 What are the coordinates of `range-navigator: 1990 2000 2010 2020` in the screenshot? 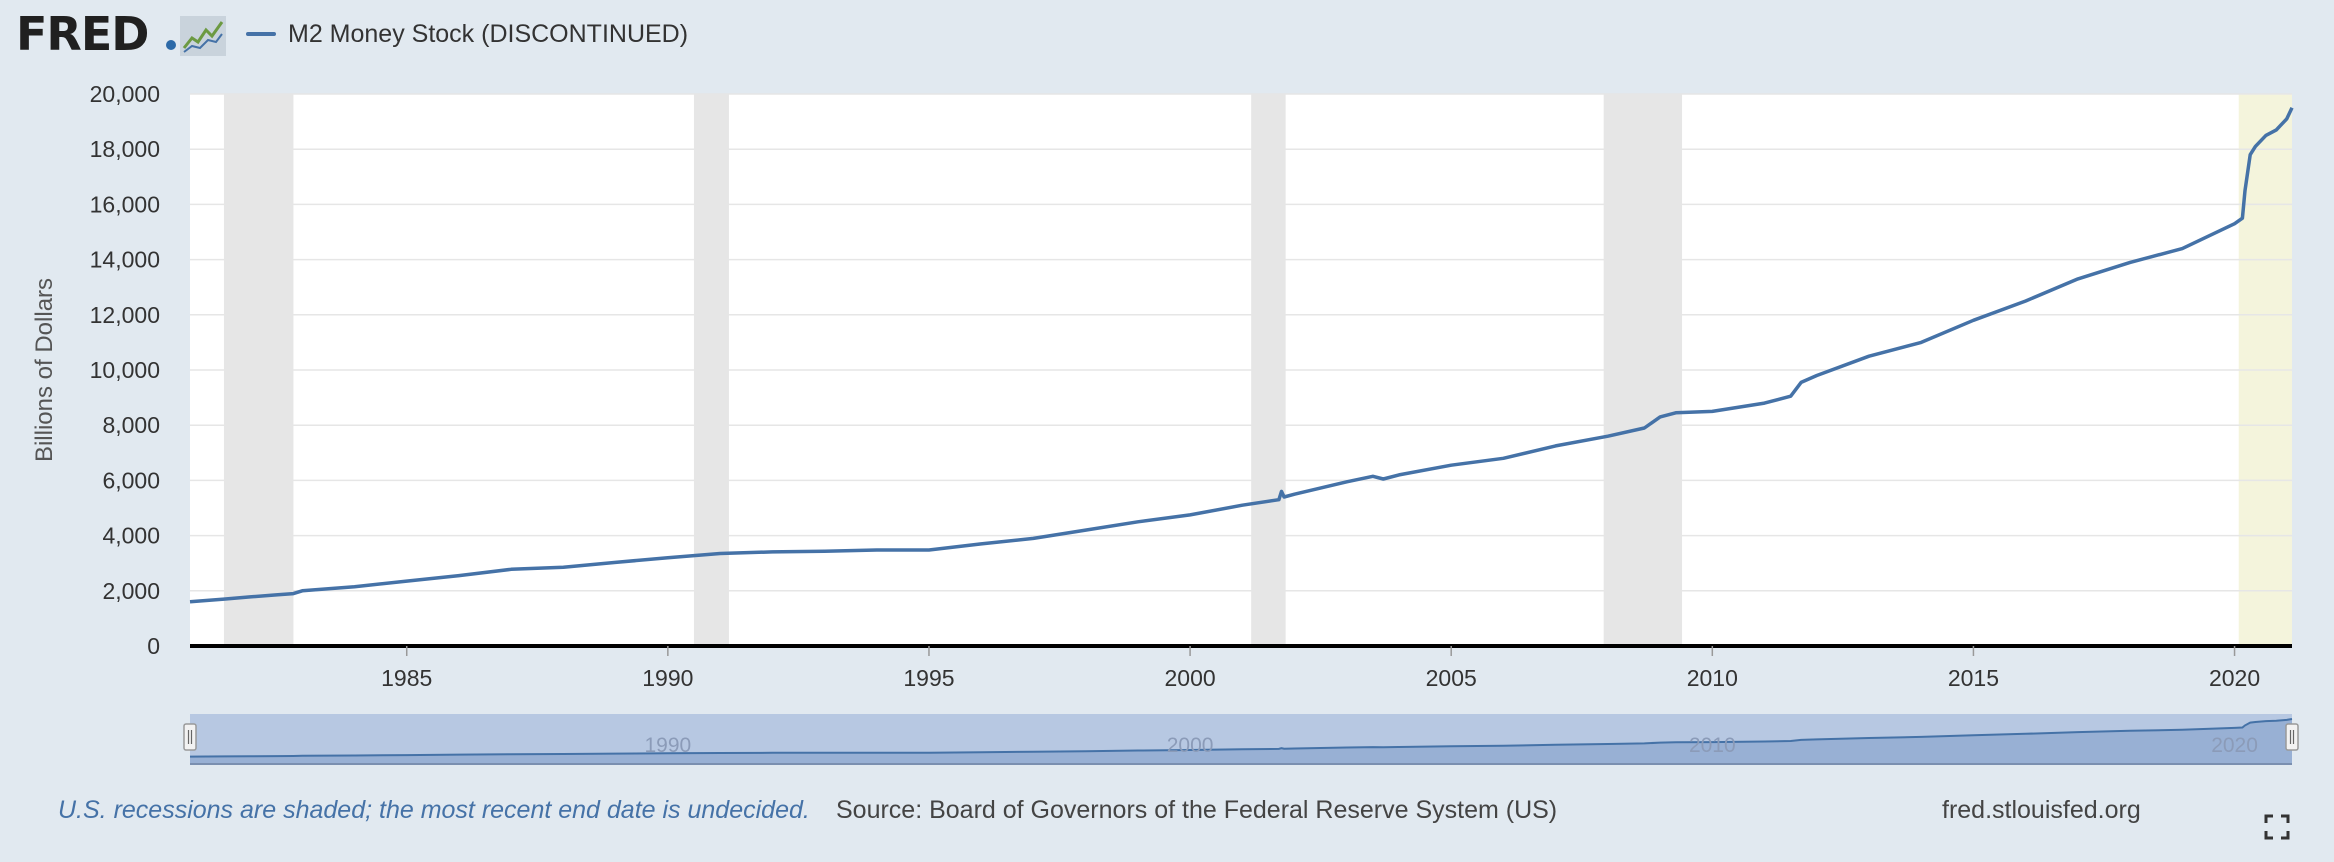 It's located at (1241, 739).